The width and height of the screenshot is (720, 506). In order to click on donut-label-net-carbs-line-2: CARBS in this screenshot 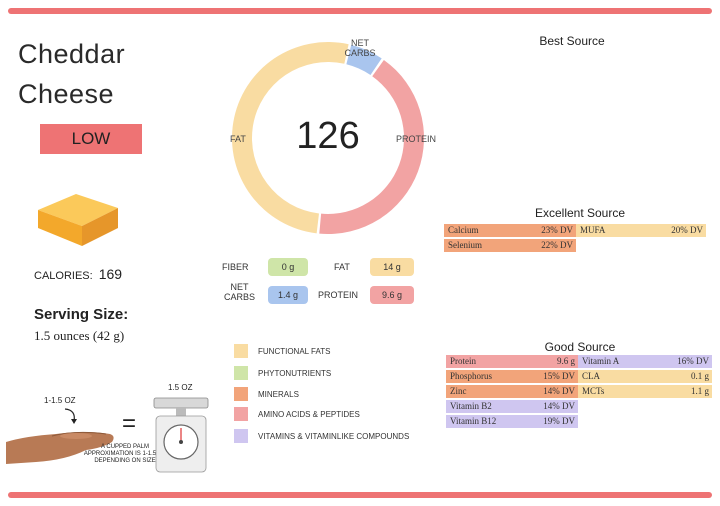, I will do `click(360, 53)`.